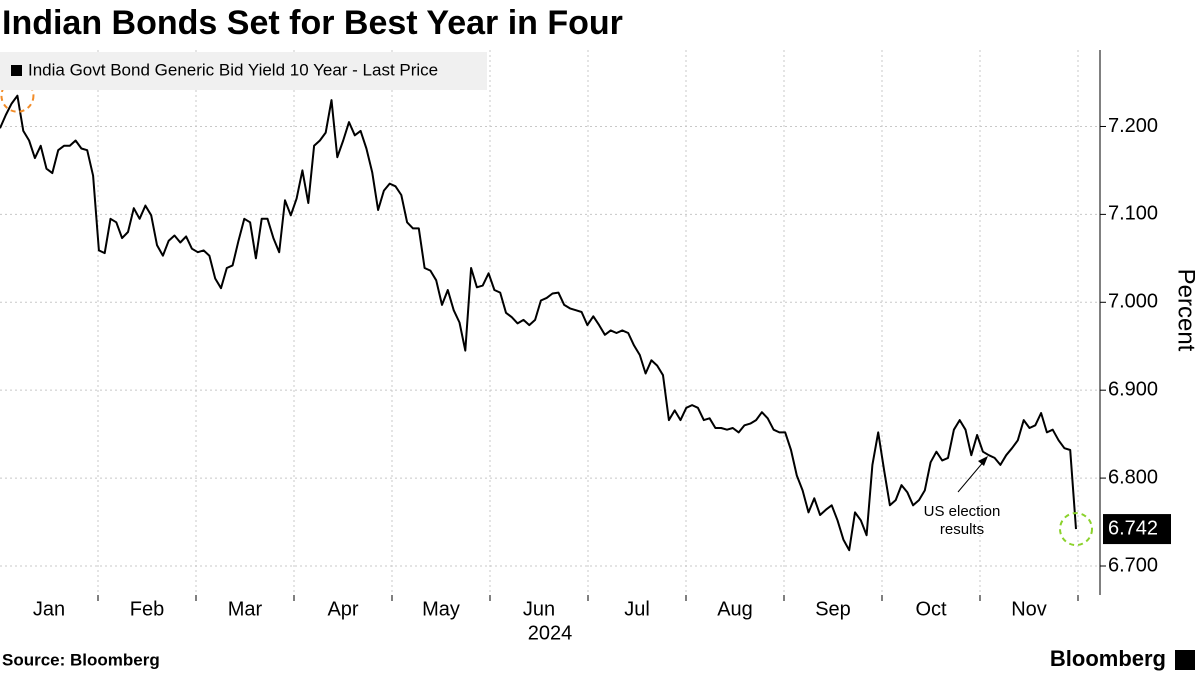 The height and width of the screenshot is (675, 1200). What do you see at coordinates (931, 609) in the screenshot?
I see `x-tick-label: Oct` at bounding box center [931, 609].